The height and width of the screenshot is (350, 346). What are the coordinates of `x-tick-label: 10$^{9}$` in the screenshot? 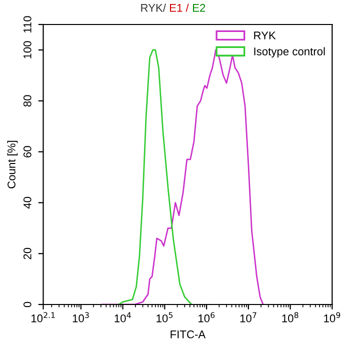 It's located at (332, 317).